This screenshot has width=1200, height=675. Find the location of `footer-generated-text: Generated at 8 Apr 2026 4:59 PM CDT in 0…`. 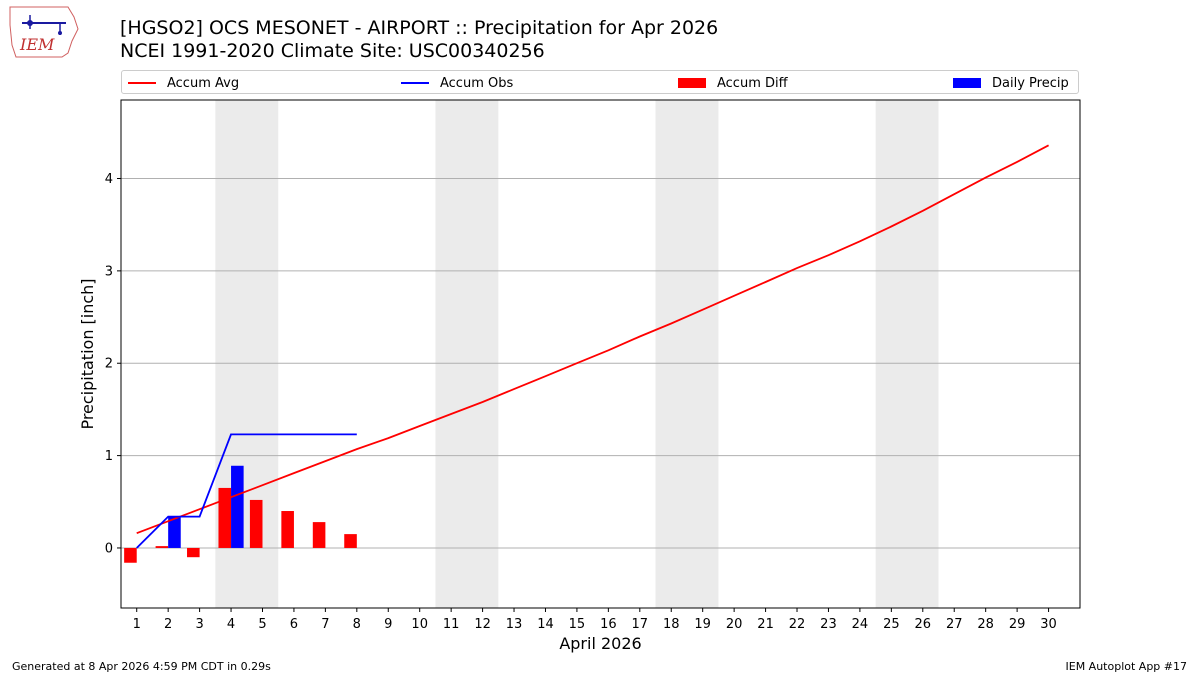

footer-generated-text: Generated at 8 Apr 2026 4:59 PM CDT in 0… is located at coordinates (141, 666).